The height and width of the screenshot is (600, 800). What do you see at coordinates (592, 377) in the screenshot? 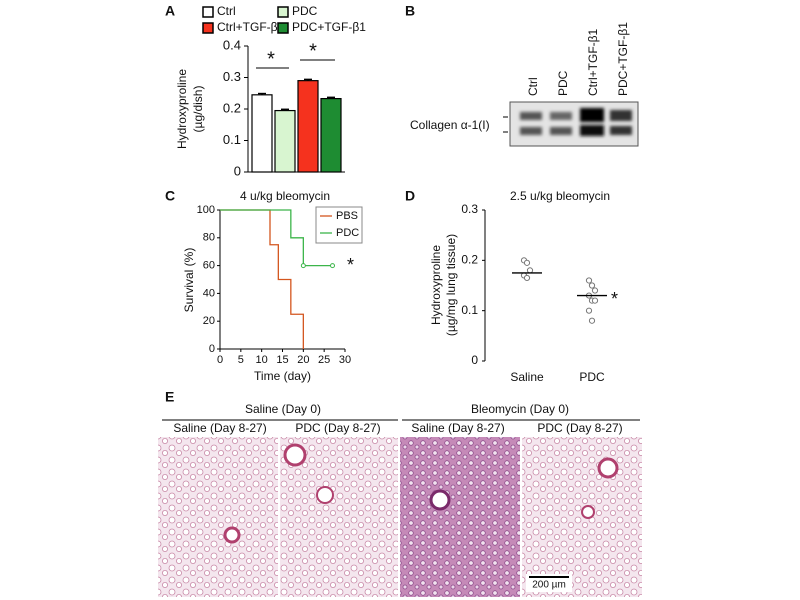
I see `x-tick-label: PDC` at bounding box center [592, 377].